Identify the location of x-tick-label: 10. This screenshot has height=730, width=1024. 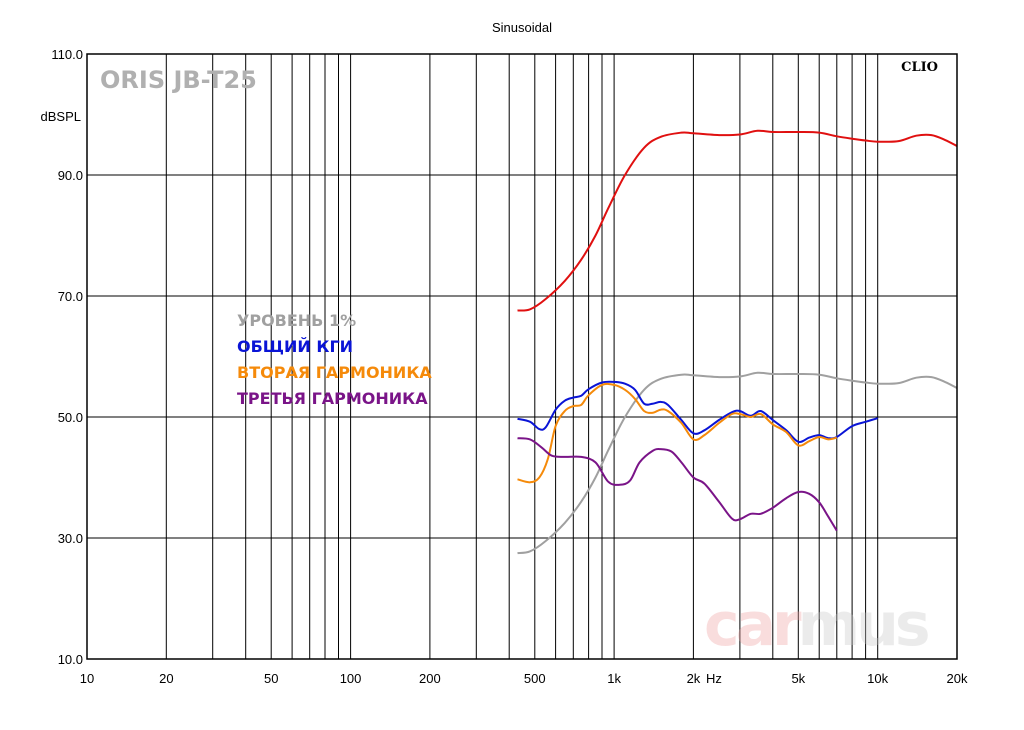
(87, 678).